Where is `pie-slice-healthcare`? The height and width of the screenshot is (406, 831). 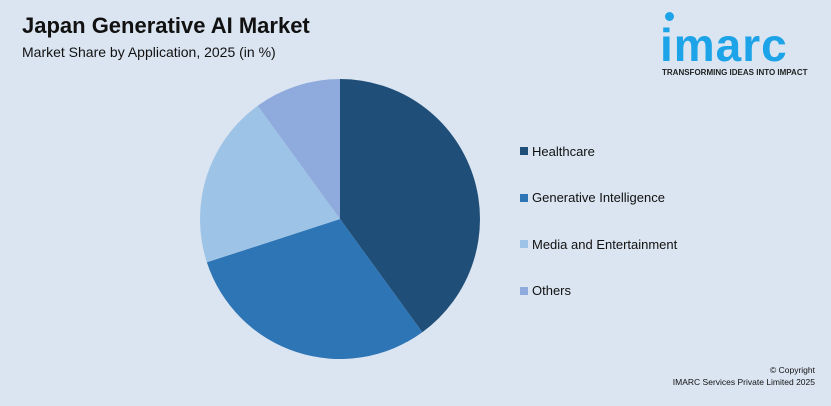
pie-slice-healthcare is located at coordinates (410, 206).